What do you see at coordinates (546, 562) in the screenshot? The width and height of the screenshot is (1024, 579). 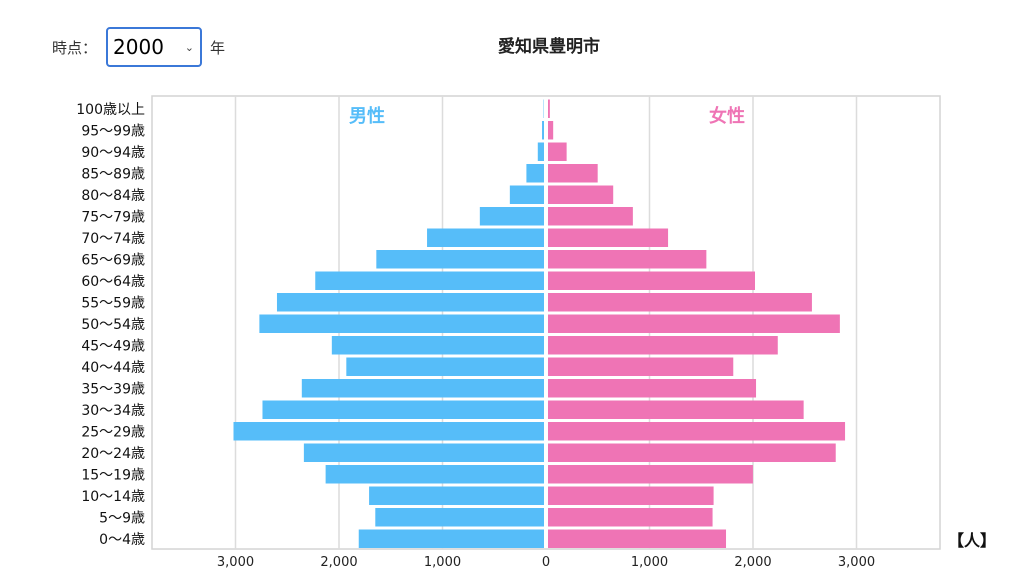 I see `x-tick-label: 0` at bounding box center [546, 562].